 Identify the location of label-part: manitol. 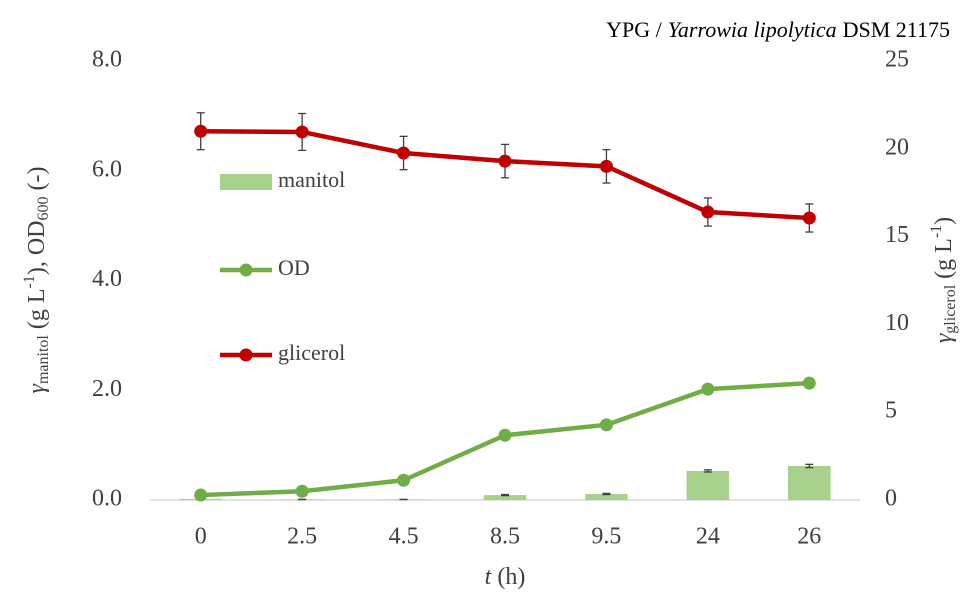
(43, 359).